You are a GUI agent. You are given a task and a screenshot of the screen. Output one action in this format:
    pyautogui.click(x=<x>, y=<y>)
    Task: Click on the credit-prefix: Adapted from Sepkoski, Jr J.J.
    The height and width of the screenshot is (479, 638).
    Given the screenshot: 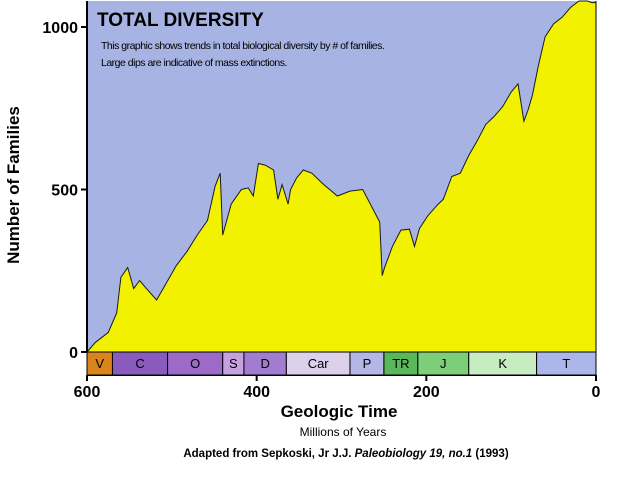 What is the action you would take?
    pyautogui.click(x=268, y=454)
    